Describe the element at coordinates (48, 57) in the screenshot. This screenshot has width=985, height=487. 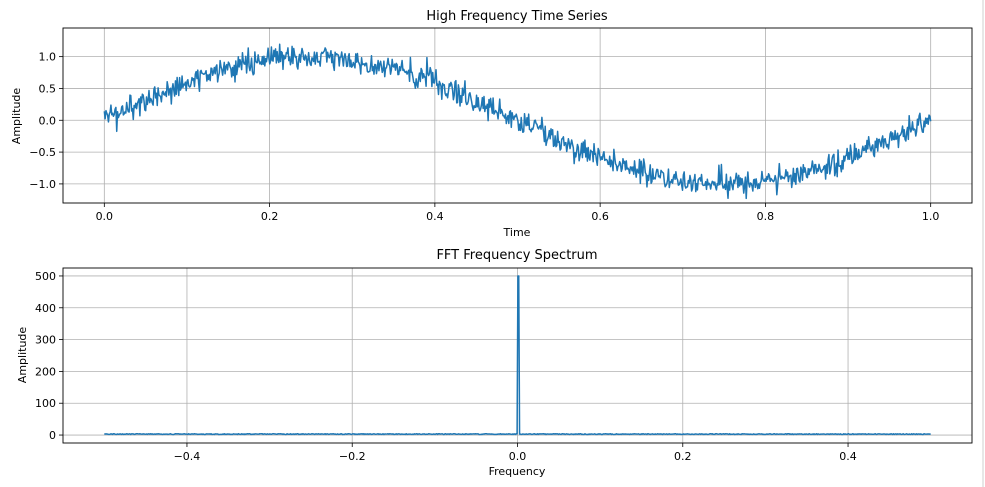
I see `y-tick-label: 1.0` at that location.